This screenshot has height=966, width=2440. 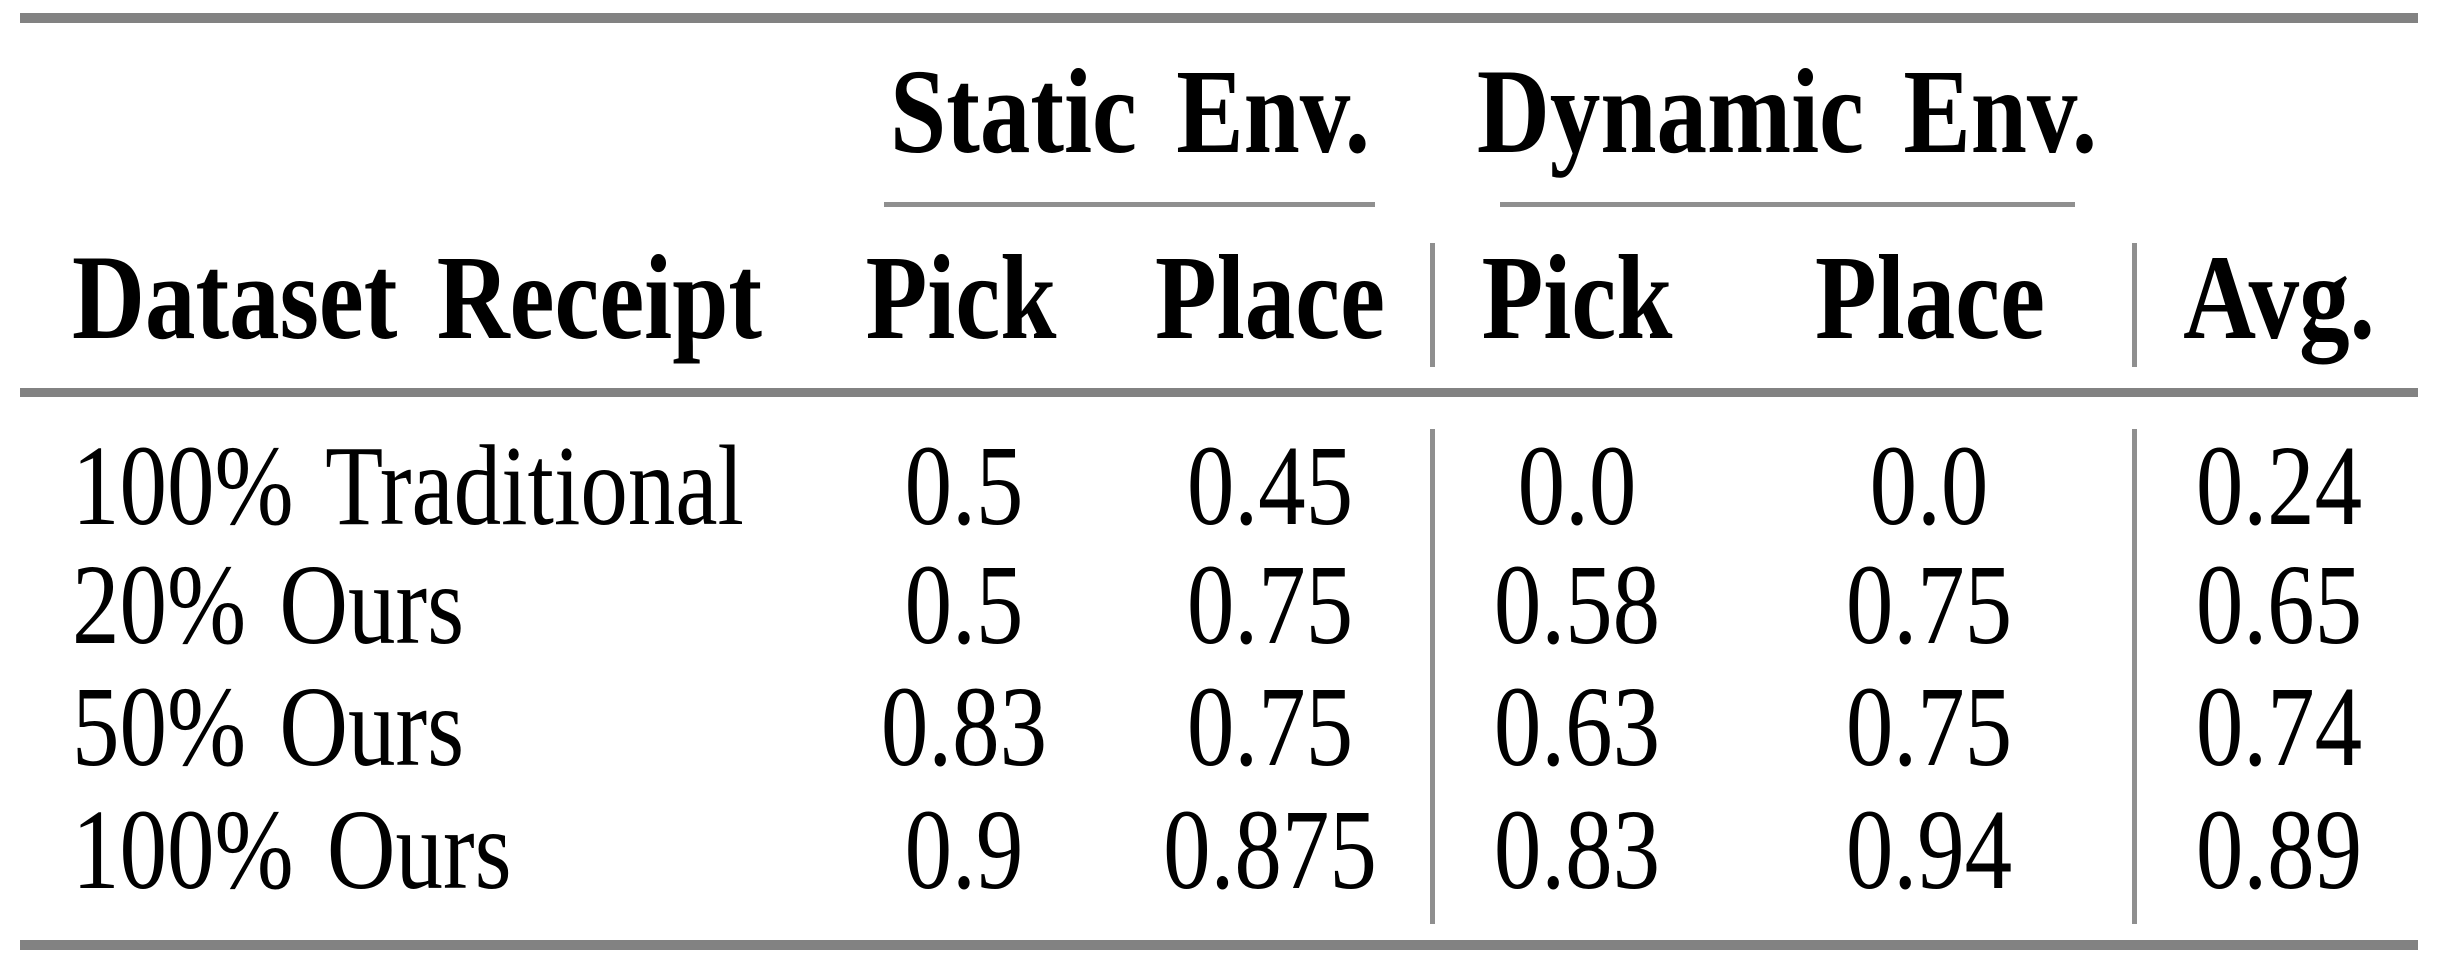 I want to click on col-header-static-pick: Pick, so click(x=961, y=297).